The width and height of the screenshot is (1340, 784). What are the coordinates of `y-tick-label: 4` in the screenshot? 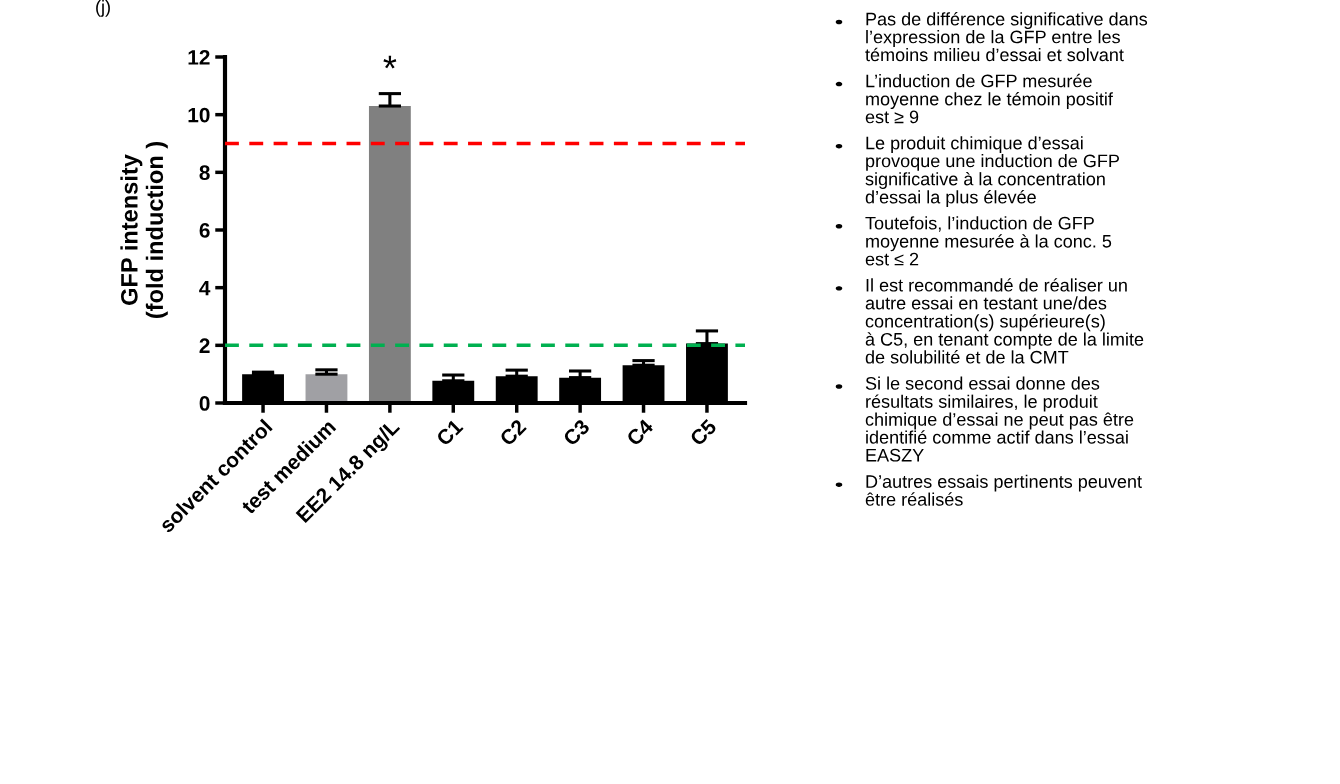 It's located at (205, 288).